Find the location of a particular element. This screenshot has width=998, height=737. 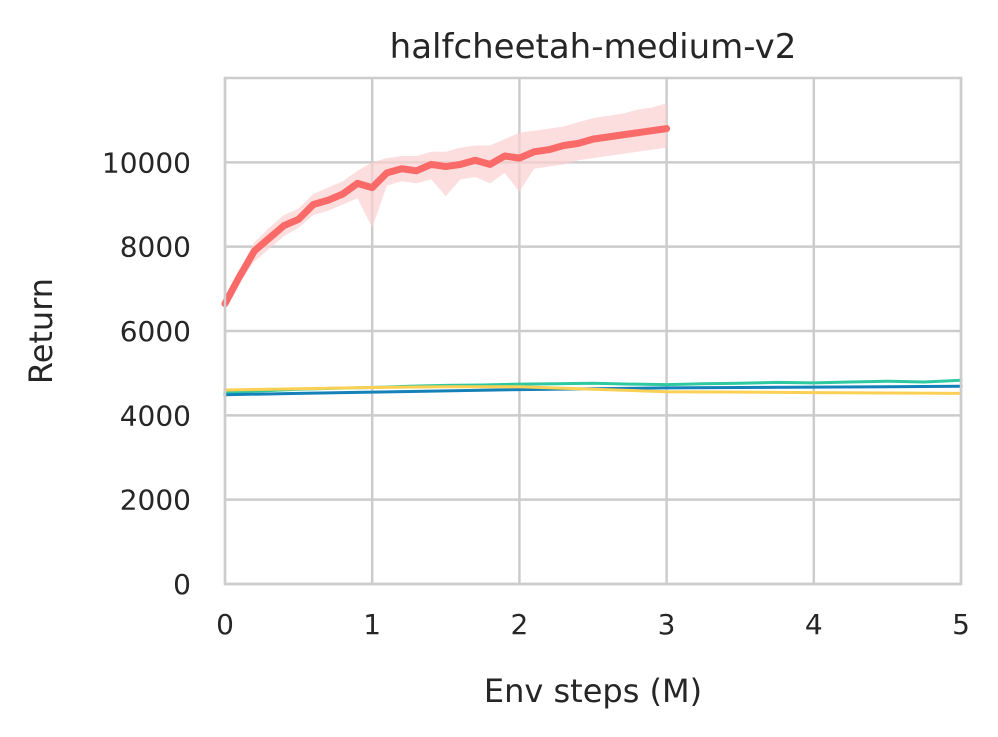

x-tick-label: 1 is located at coordinates (372, 624).